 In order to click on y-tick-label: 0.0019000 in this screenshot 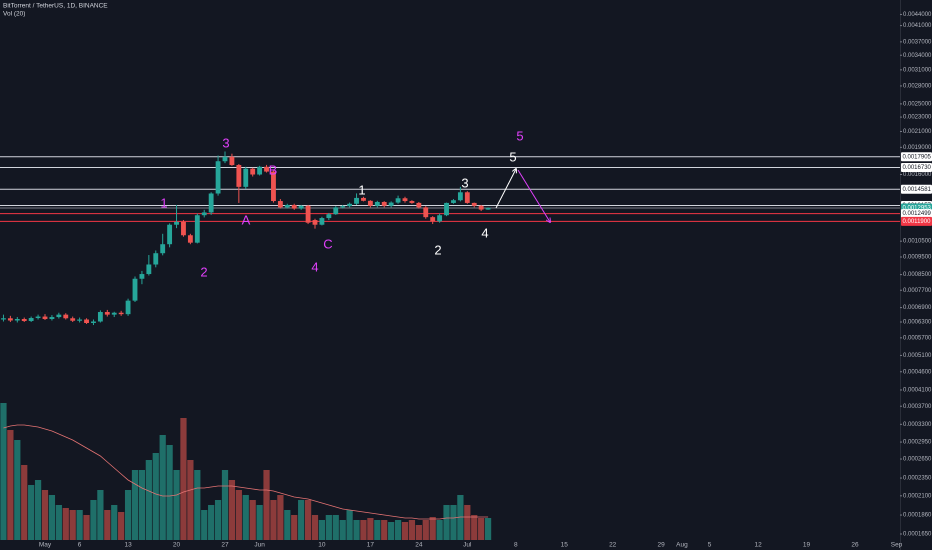, I will do `click(917, 148)`.